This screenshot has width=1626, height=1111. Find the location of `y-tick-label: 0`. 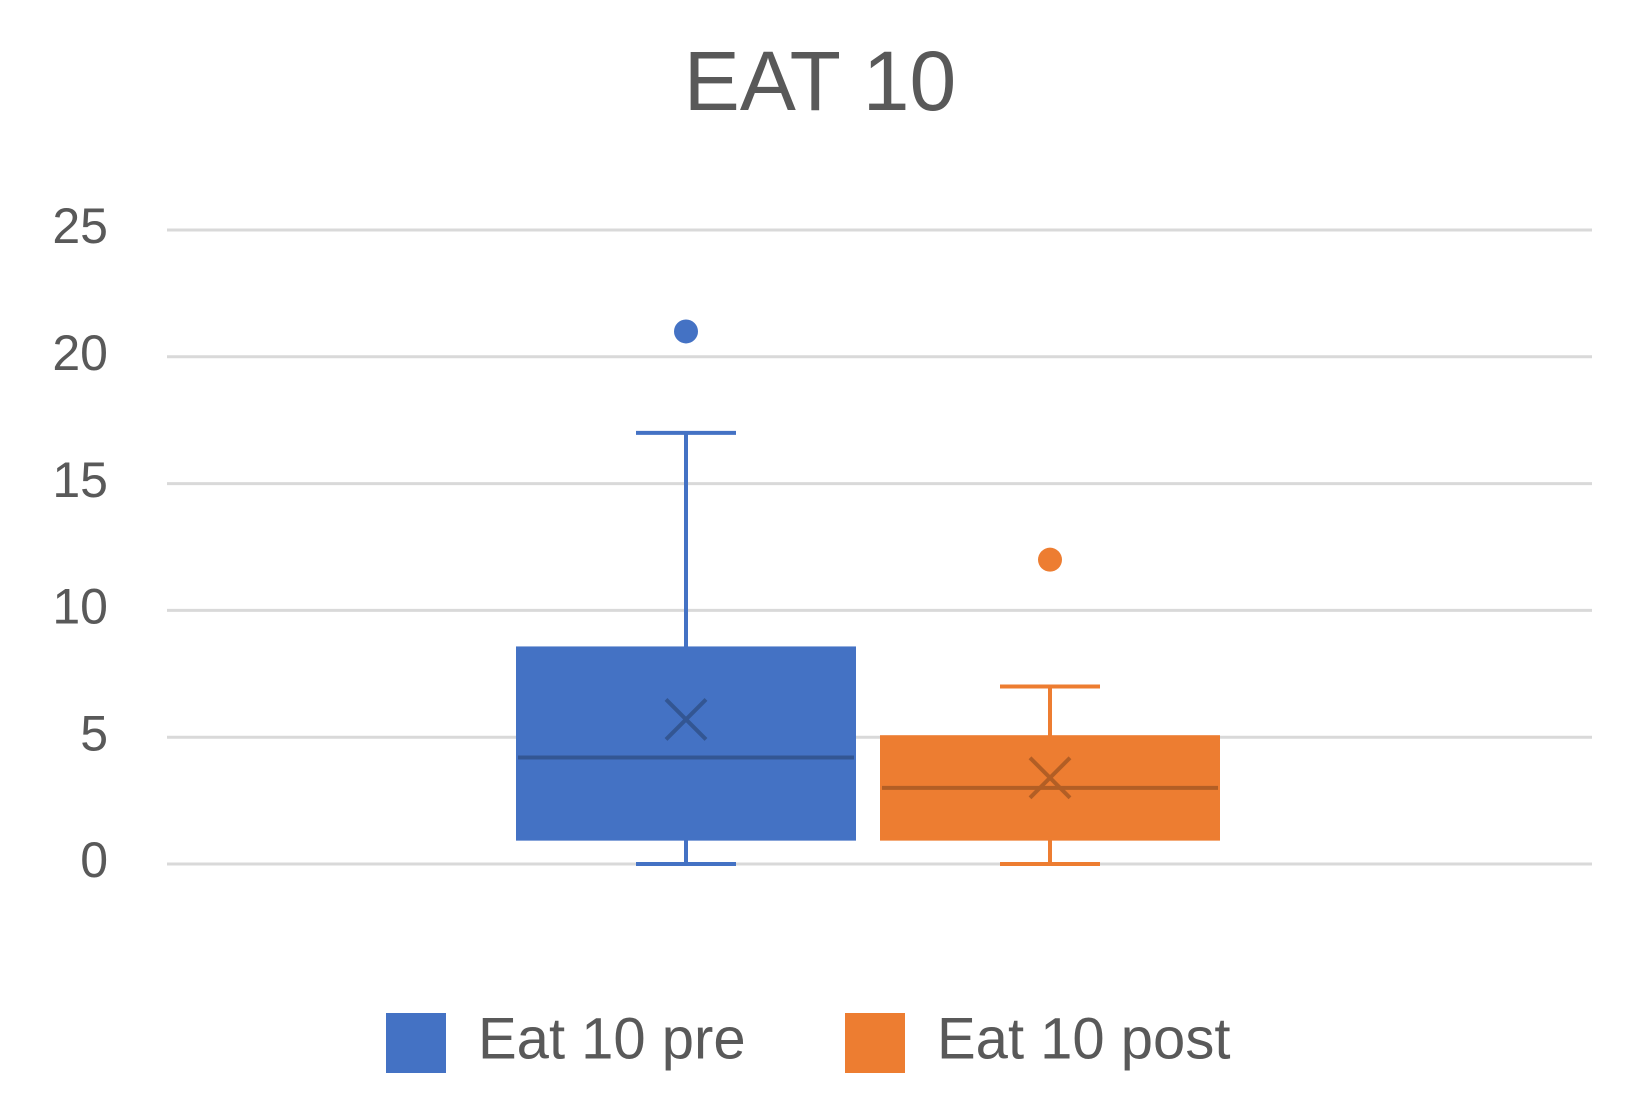

y-tick-label: 0 is located at coordinates (94, 860).